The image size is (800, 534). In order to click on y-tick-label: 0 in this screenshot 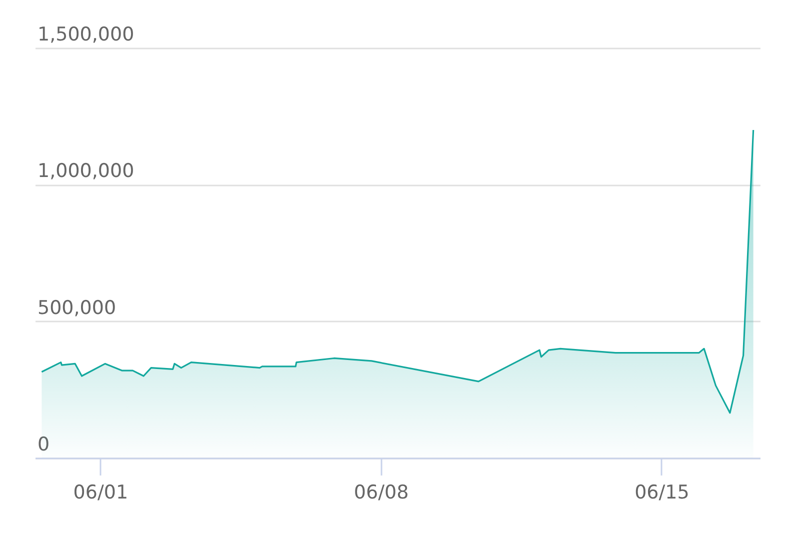, I will do `click(44, 445)`.